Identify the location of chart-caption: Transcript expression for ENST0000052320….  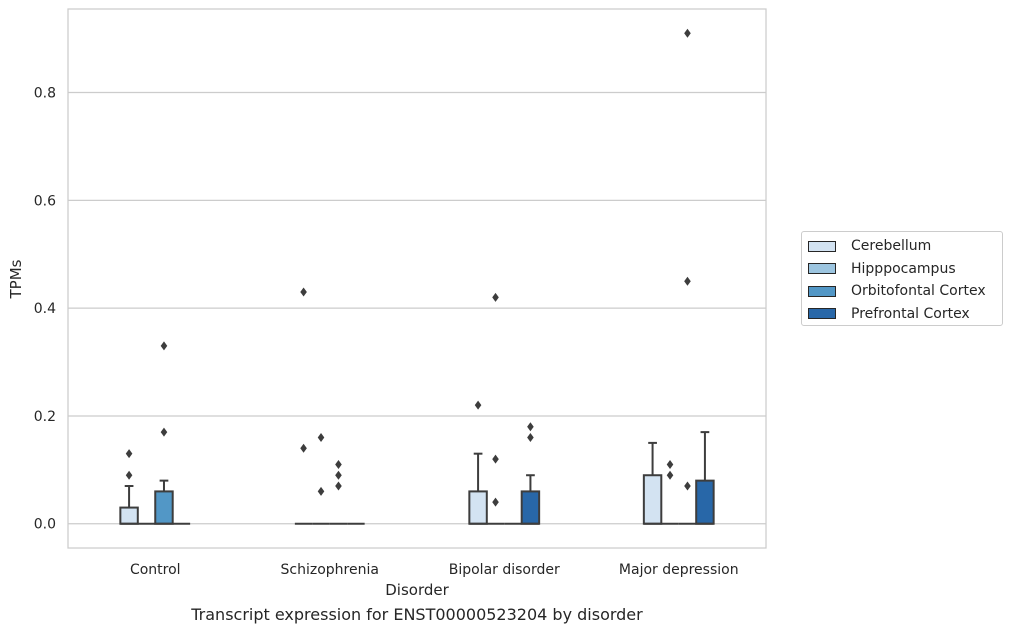
(417, 614).